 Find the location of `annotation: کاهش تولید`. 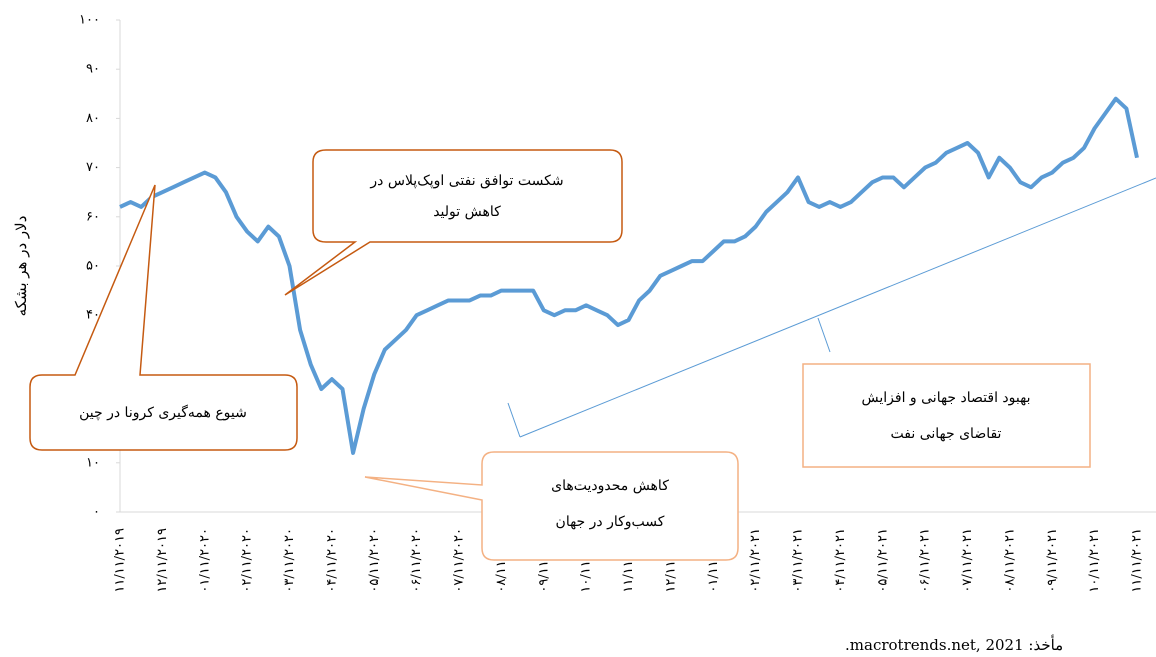

annotation: کاهش تولید is located at coordinates (467, 212).